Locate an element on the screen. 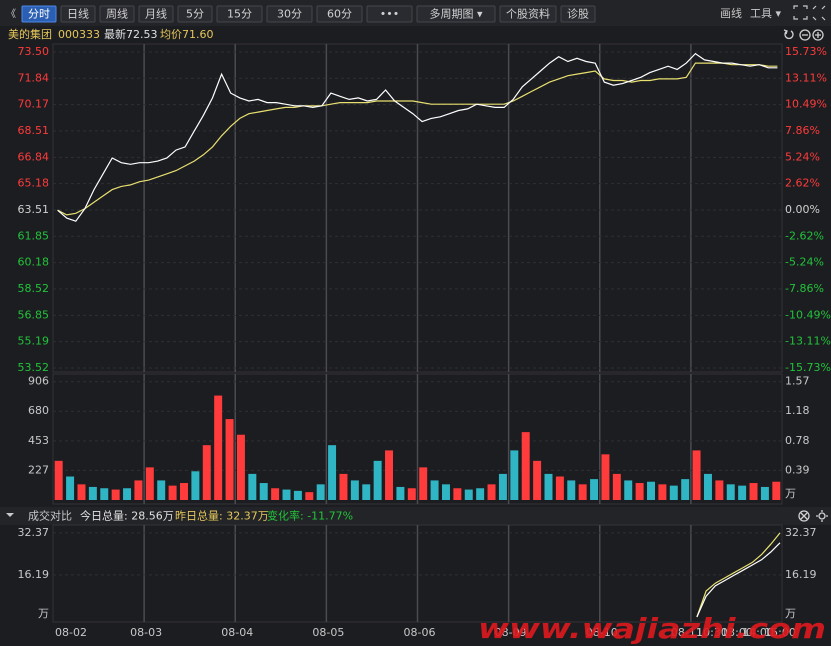 The height and width of the screenshot is (646, 831). toolbar-button-label: 个股资料 is located at coordinates (528, 14).